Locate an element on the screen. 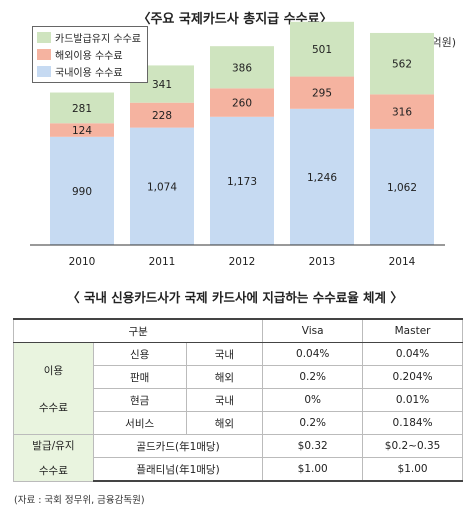 This screenshot has width=470, height=511. x-tick-label-2010: 2010 is located at coordinates (82, 262).